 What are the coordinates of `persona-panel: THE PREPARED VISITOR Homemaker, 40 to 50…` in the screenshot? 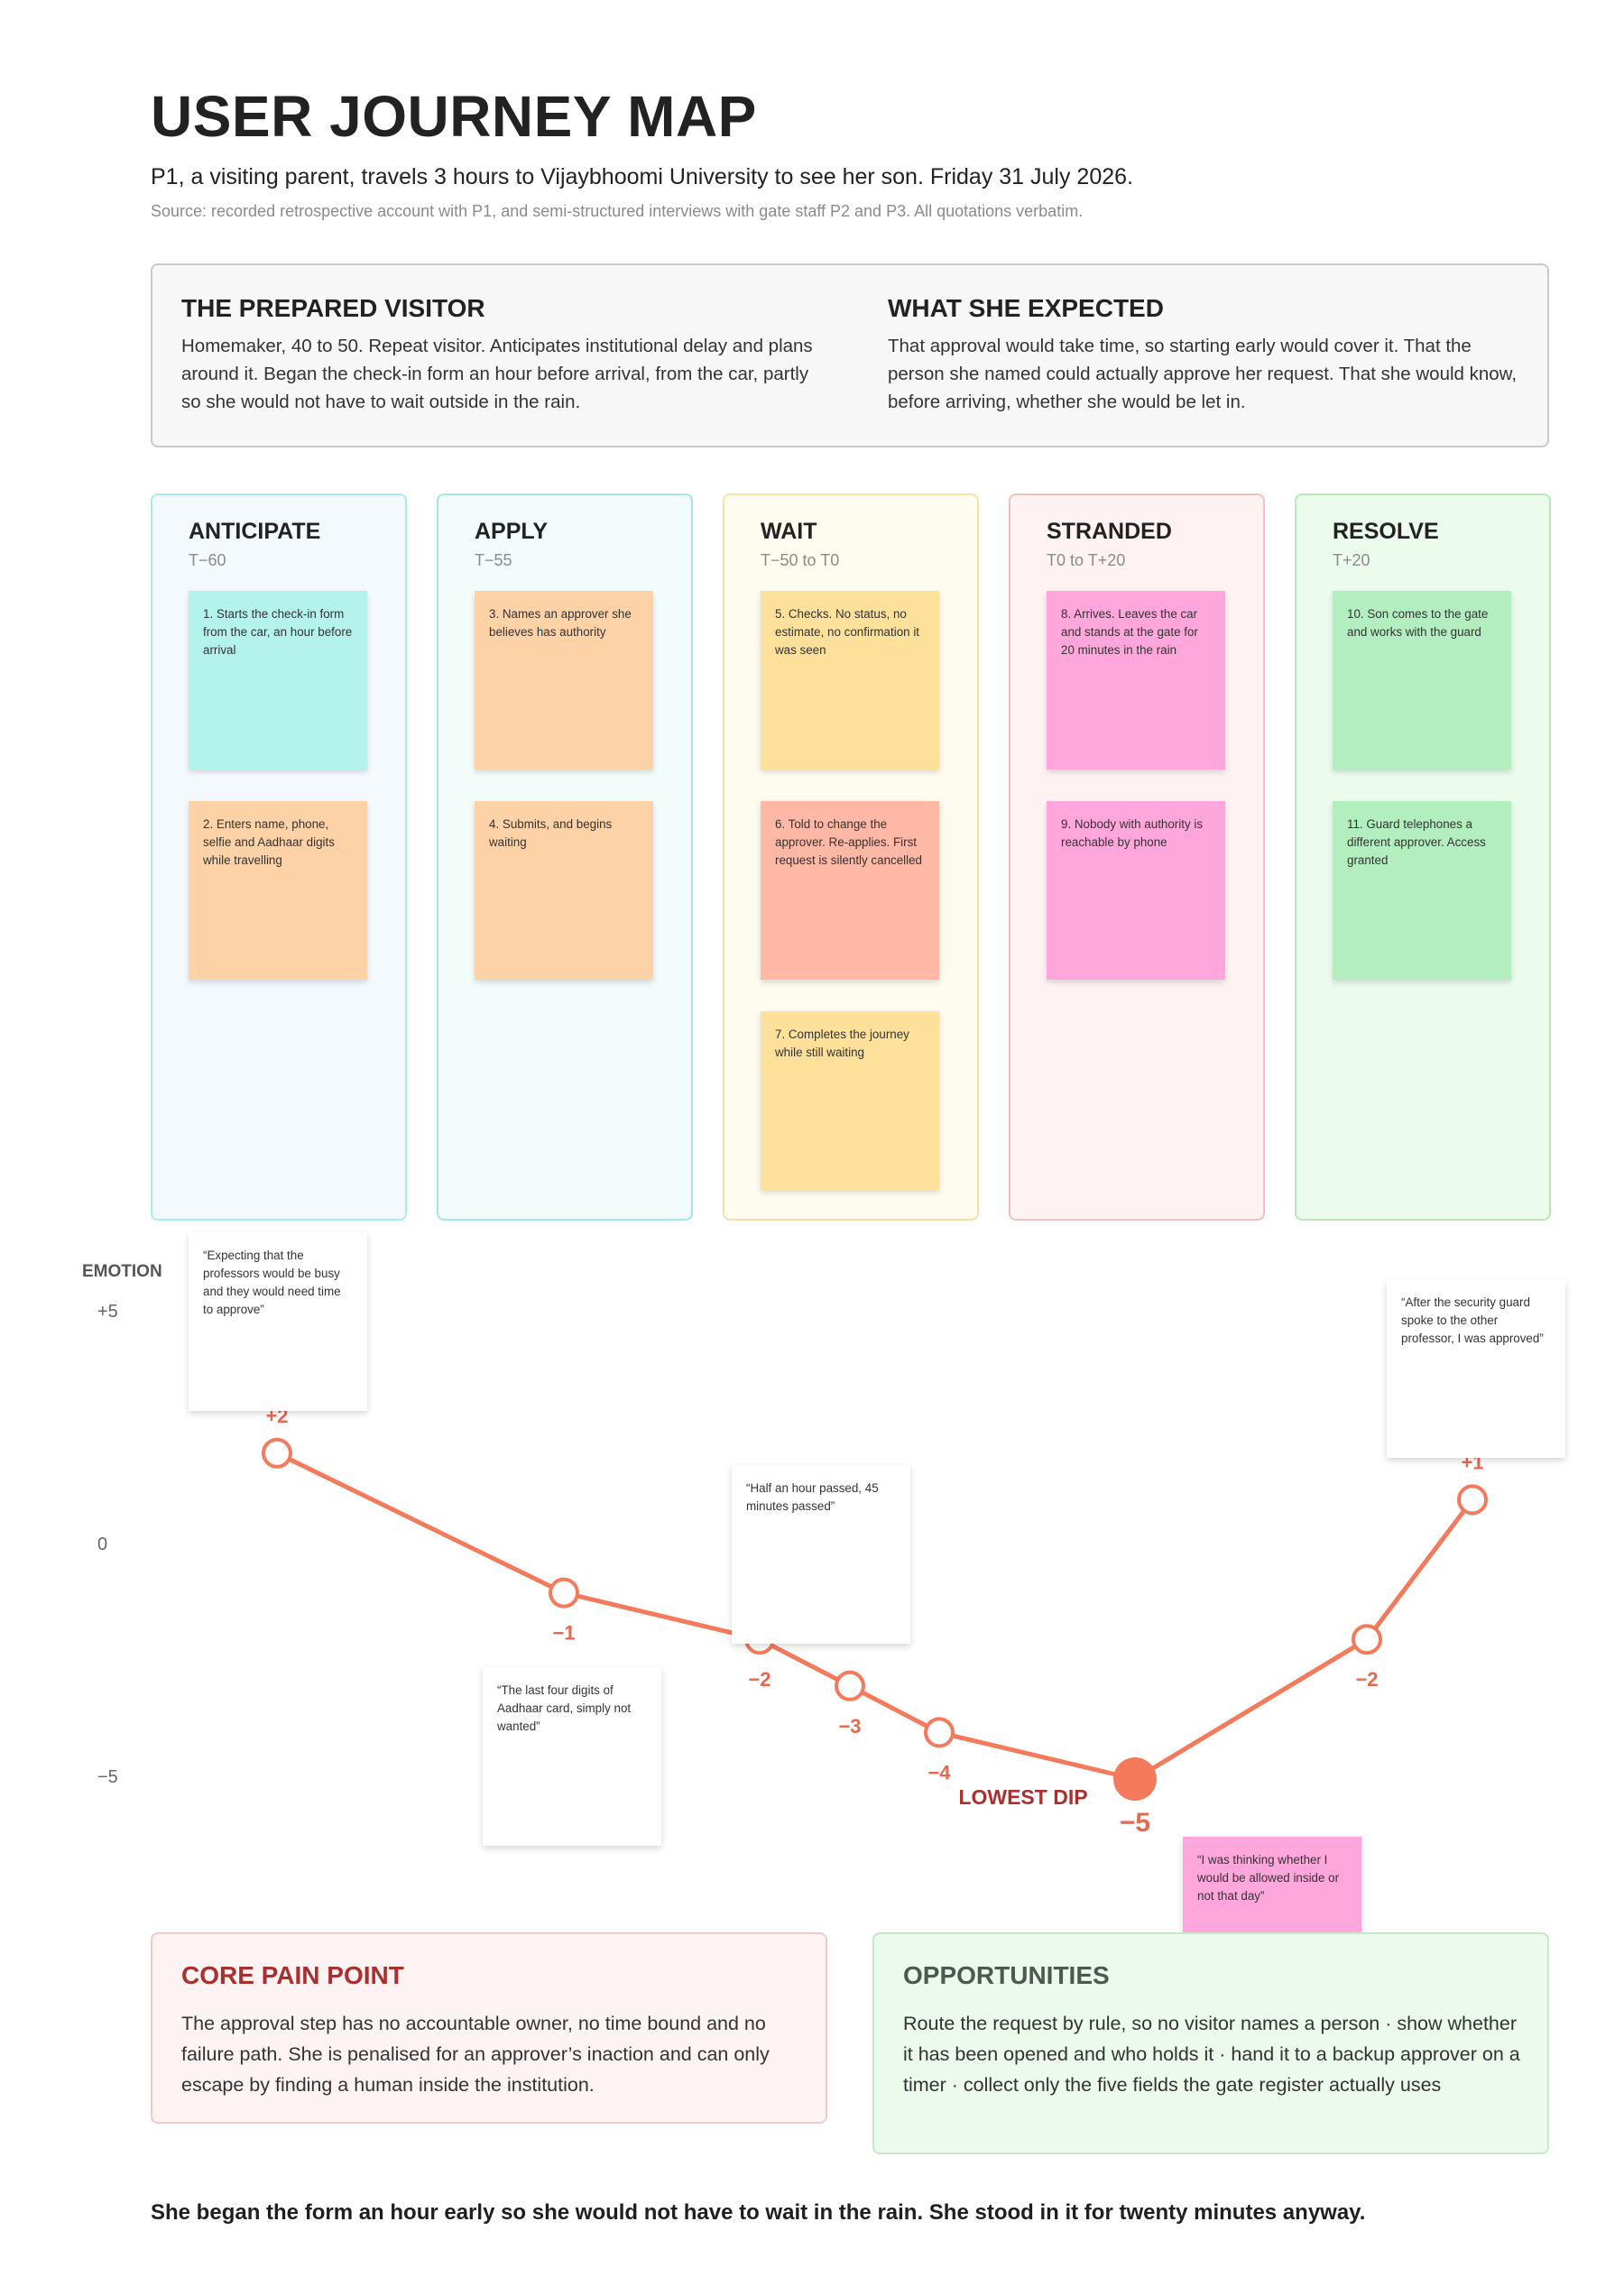 It's located at (850, 355).